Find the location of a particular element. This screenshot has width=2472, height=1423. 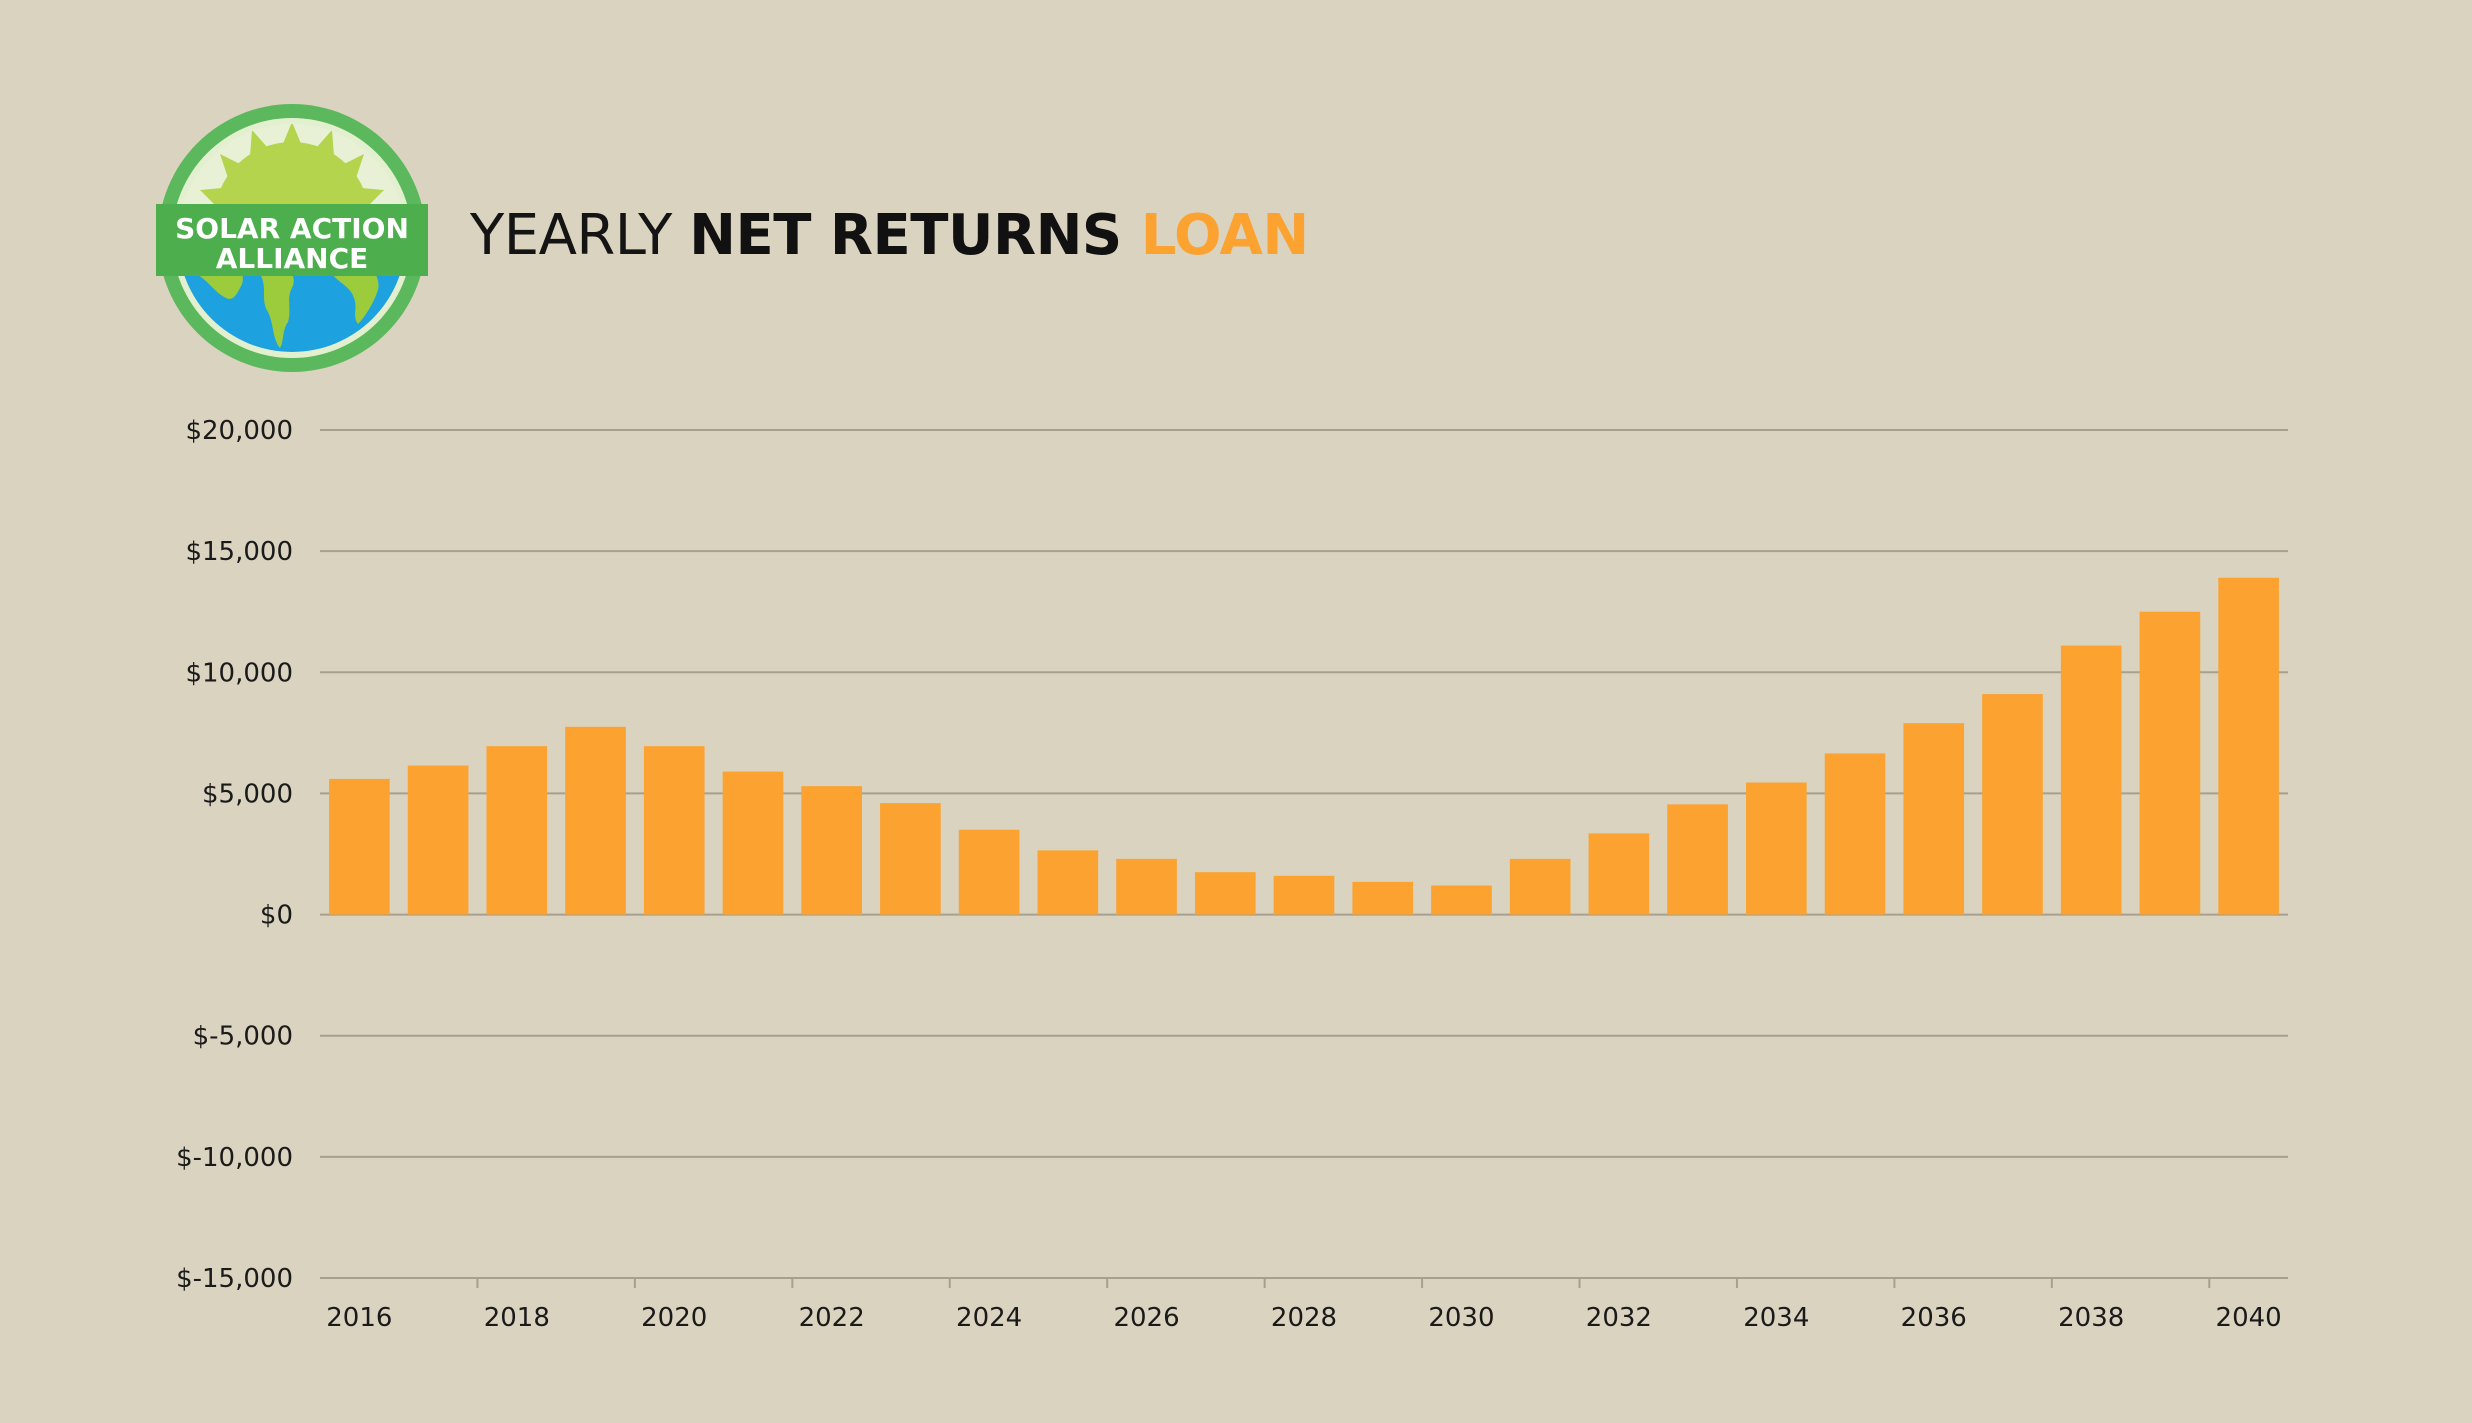

title-part-loan: LOAN is located at coordinates (1225, 235).